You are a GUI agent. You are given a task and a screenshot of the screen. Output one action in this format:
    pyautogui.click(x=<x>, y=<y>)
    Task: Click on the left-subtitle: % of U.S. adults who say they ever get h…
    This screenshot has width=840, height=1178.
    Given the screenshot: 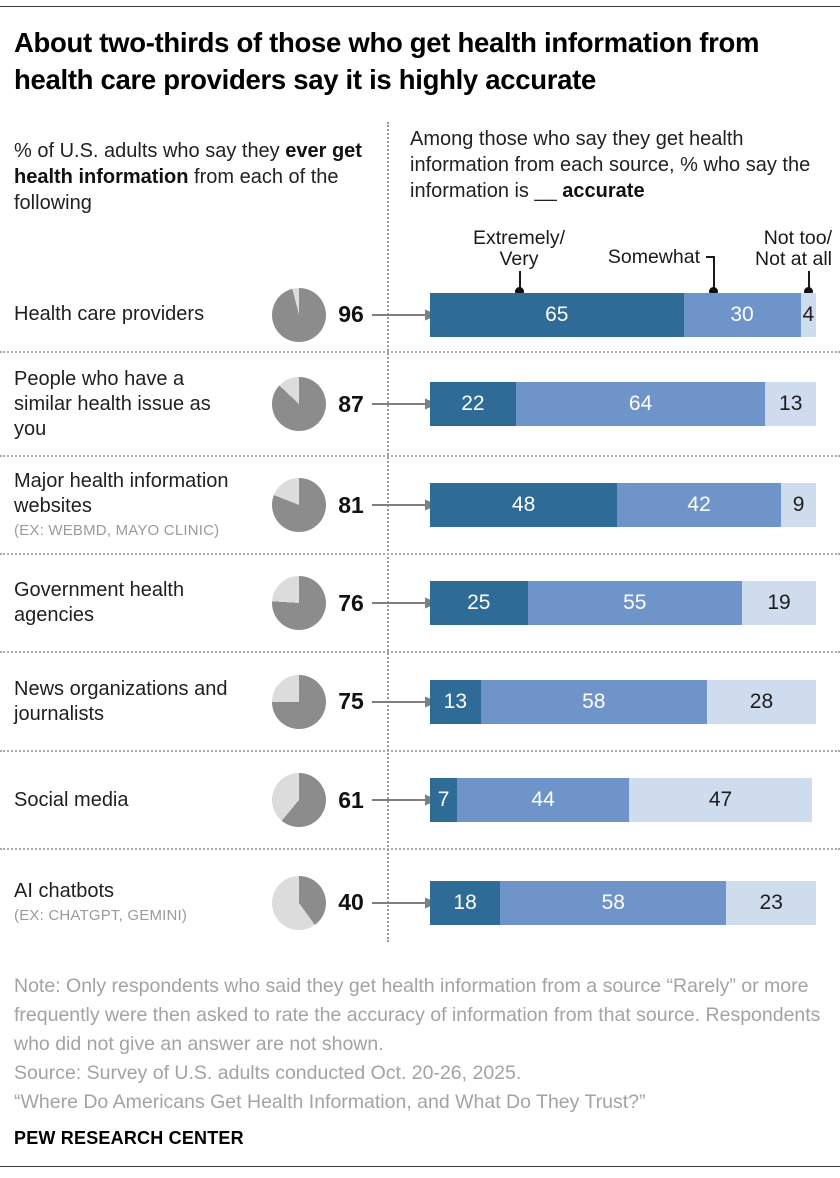 What is the action you would take?
    pyautogui.click(x=190, y=177)
    